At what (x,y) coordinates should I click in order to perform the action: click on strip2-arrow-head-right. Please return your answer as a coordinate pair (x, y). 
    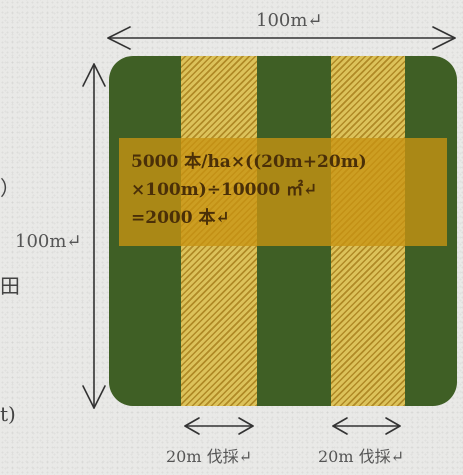
    Looking at the image, I should click on (393, 426).